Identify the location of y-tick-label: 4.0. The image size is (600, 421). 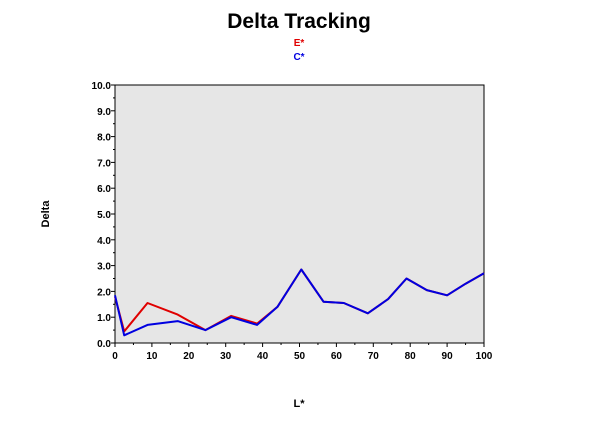
(104, 241).